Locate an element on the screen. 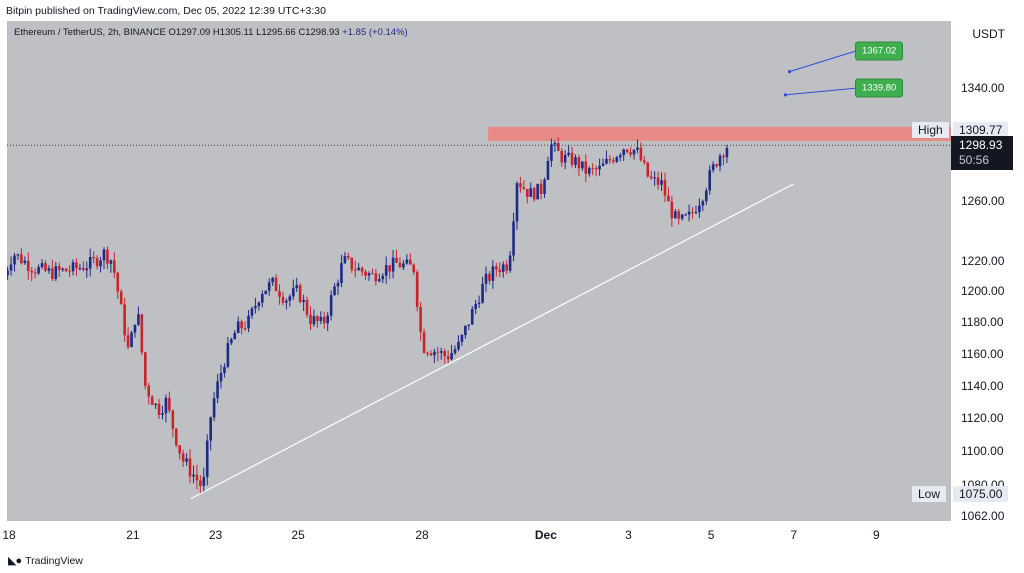  brand: ◣● TradingView is located at coordinates (45, 561).